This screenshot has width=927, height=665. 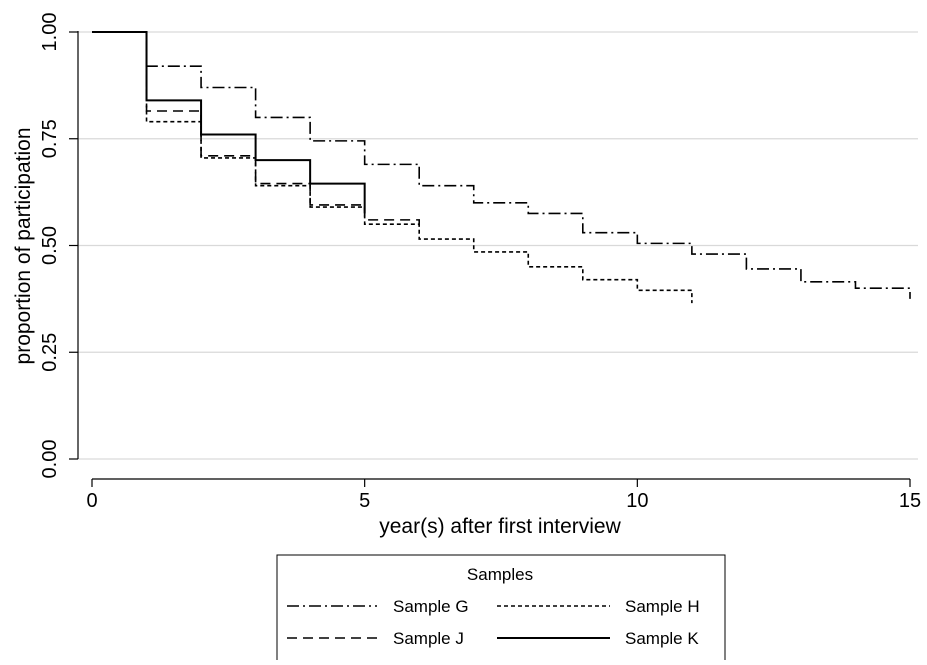 I want to click on legend-title: Samples, so click(x=500, y=574).